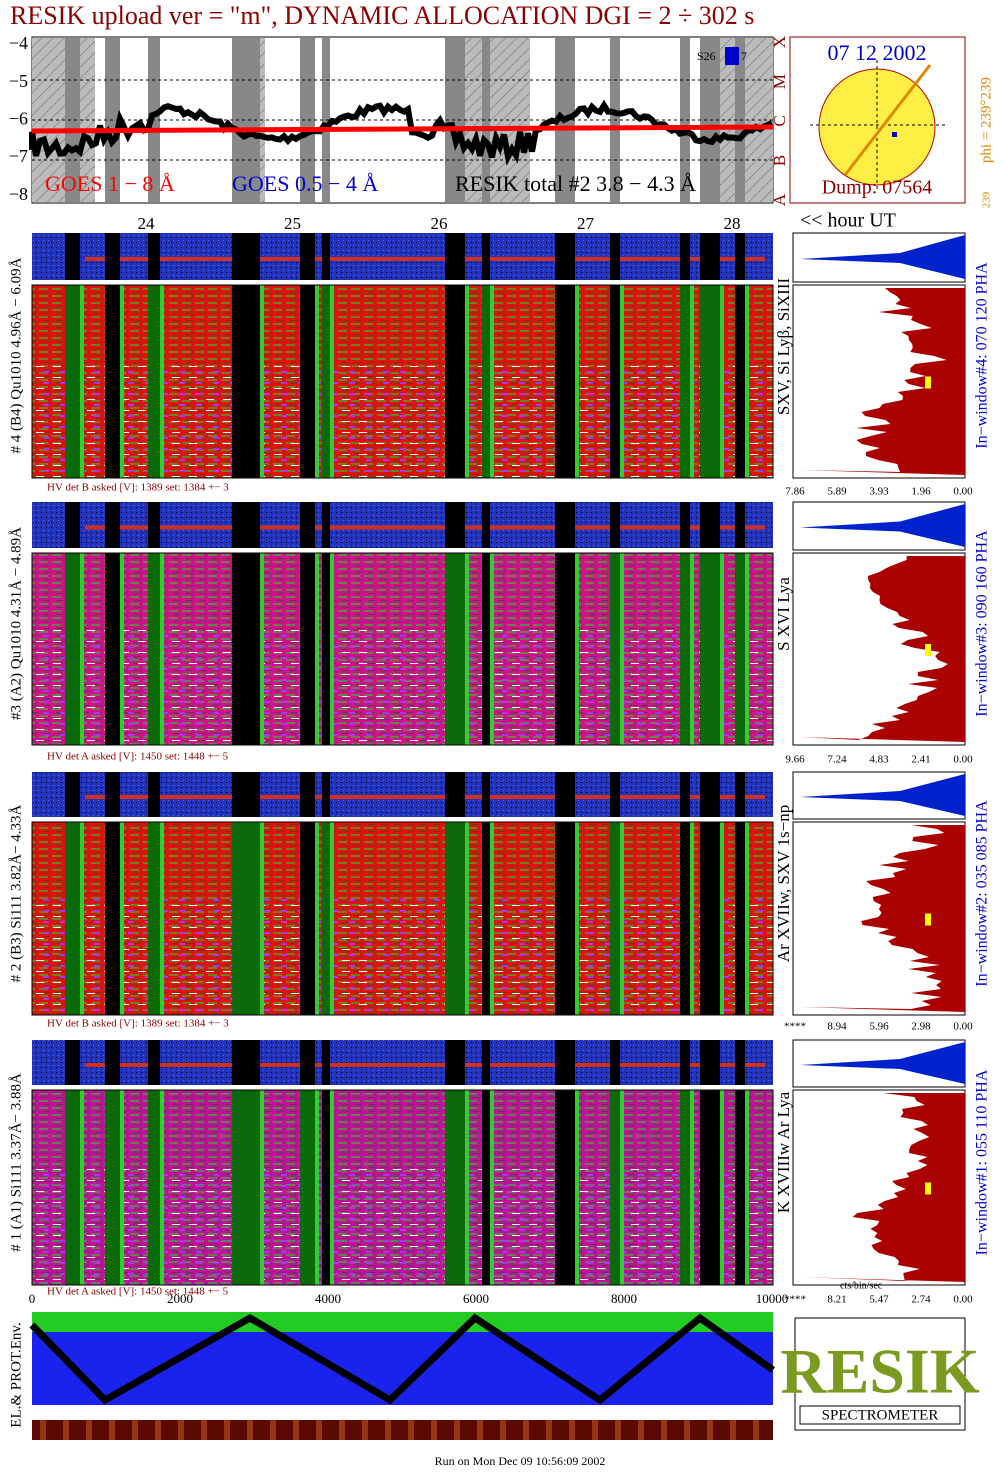  What do you see at coordinates (783, 1152) in the screenshot?
I see `line-label: K XVIIIw Ar Lya` at bounding box center [783, 1152].